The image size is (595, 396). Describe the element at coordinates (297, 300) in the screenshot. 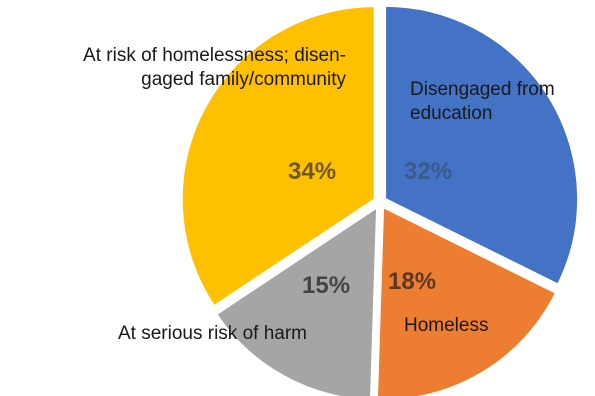

I see `slice-serious-harm` at that location.